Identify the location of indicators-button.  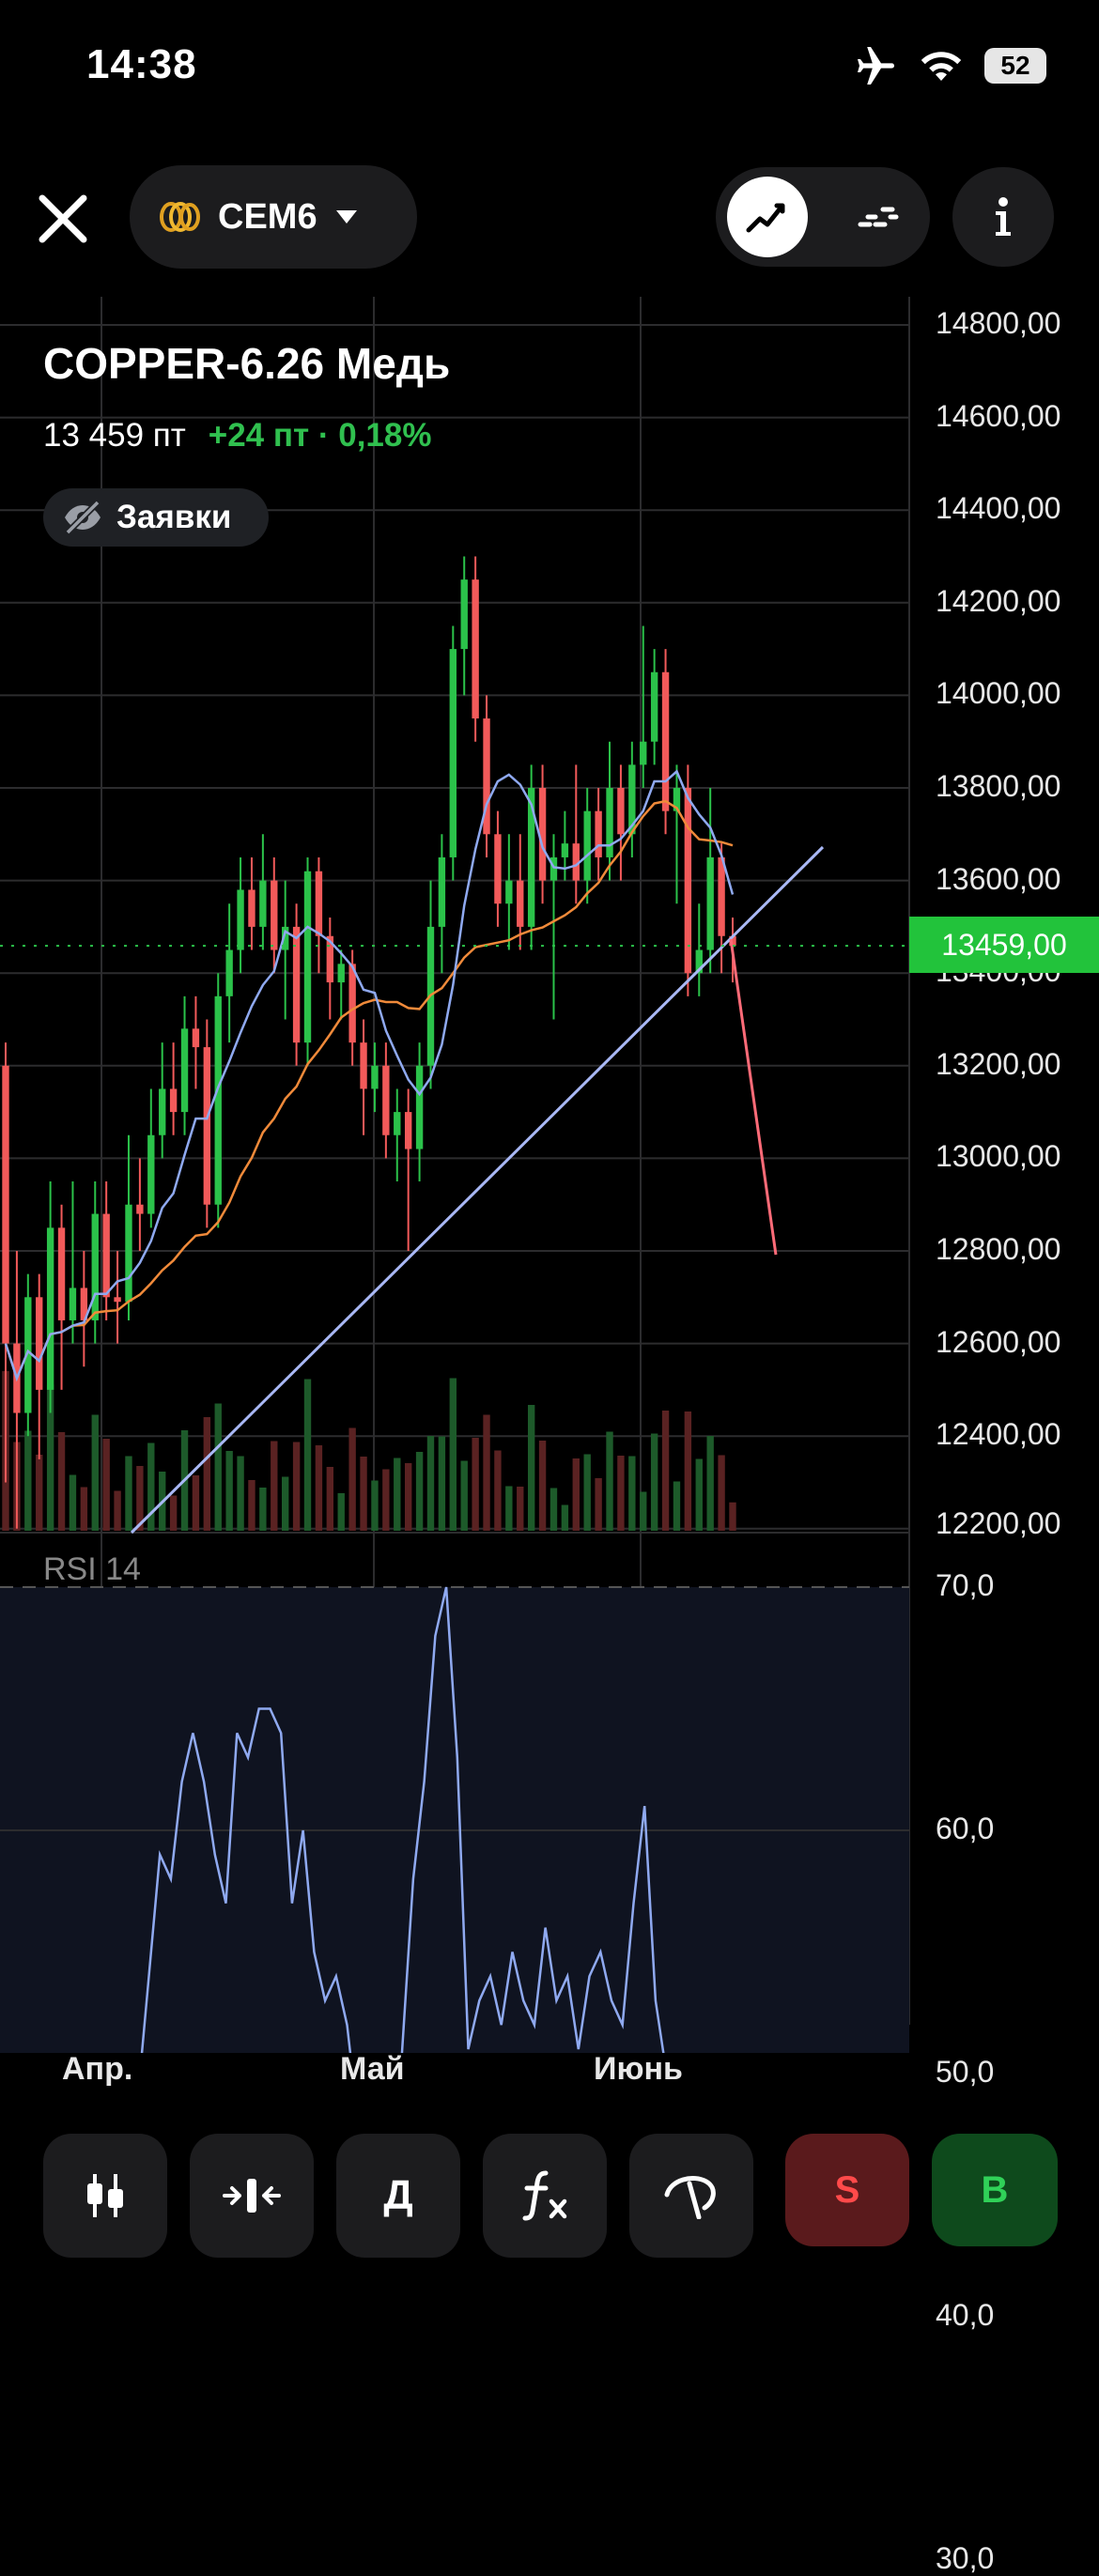
(545, 2196).